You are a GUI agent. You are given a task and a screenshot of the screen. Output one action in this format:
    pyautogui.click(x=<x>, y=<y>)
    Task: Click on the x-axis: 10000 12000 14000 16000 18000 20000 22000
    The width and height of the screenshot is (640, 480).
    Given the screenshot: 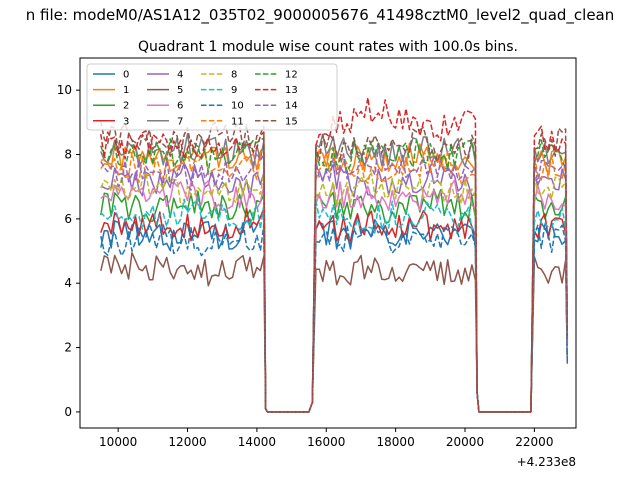 What is the action you would take?
    pyautogui.click(x=326, y=438)
    